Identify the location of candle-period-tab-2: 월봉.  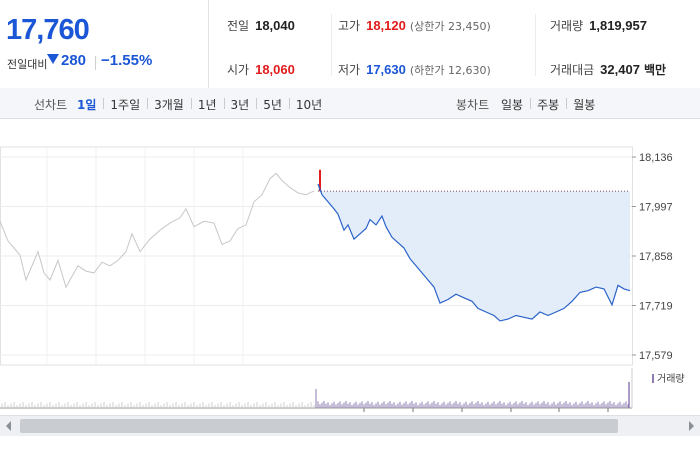
(584, 104).